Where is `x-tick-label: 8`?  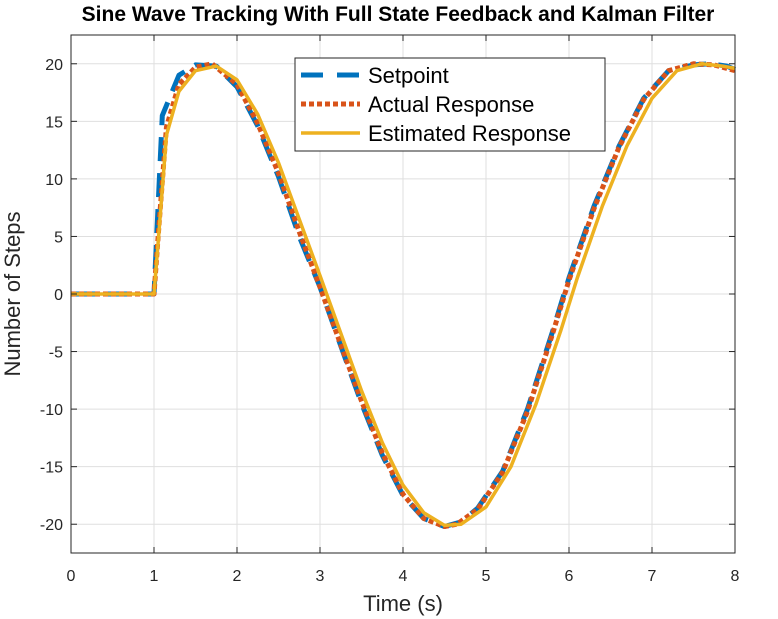
x-tick-label: 8 is located at coordinates (735, 576).